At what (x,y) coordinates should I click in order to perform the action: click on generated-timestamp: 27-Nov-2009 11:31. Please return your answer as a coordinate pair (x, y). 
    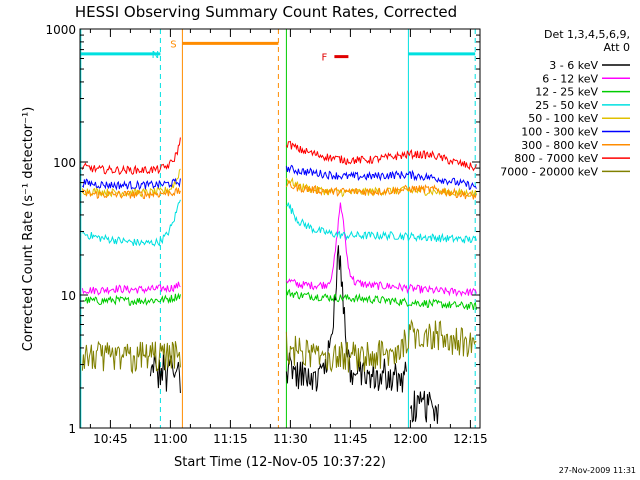
    Looking at the image, I should click on (597, 470).